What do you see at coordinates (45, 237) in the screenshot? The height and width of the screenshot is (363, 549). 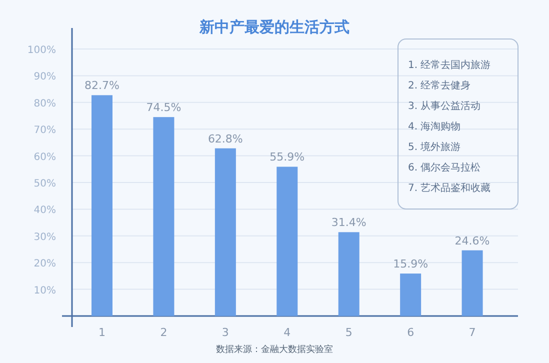 I see `y-tick-label: 30%` at bounding box center [45, 237].